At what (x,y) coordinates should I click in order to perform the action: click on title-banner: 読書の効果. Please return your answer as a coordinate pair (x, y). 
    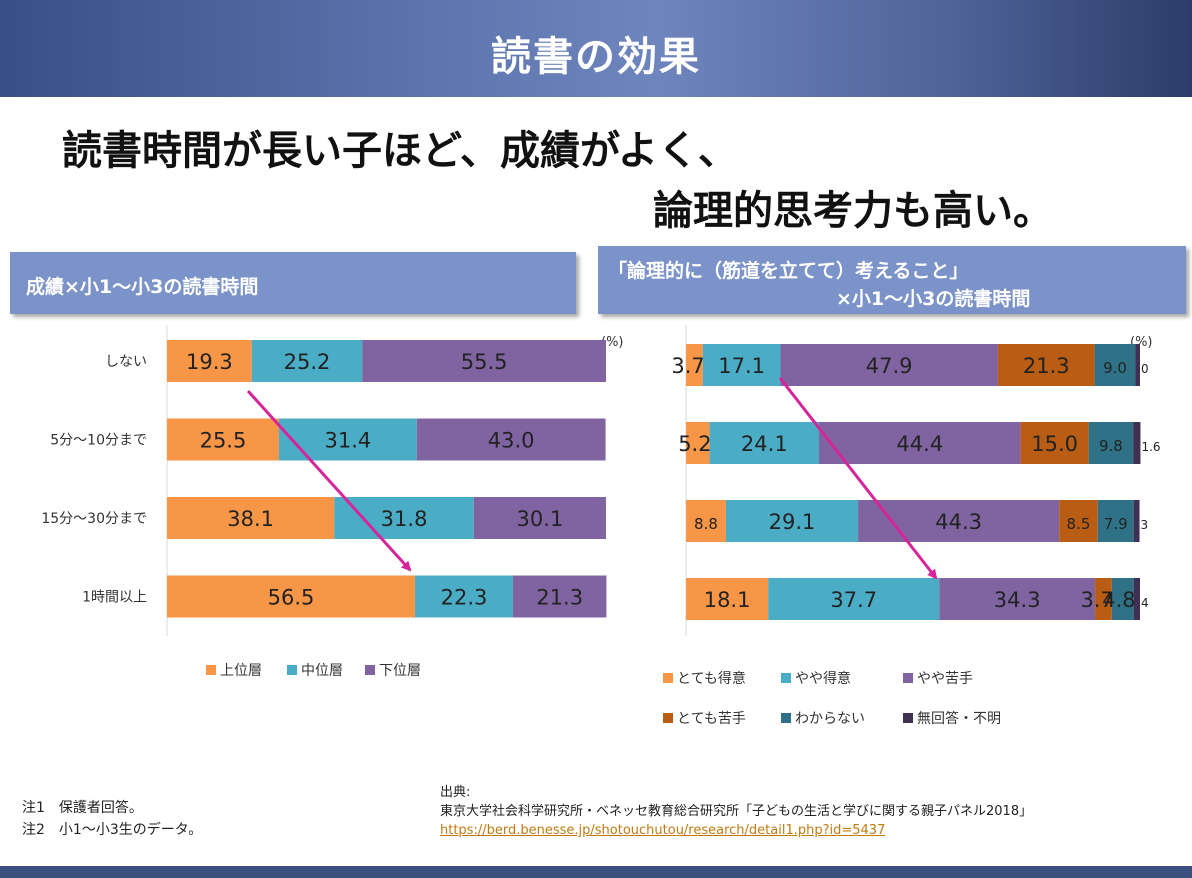
    Looking at the image, I should click on (596, 48).